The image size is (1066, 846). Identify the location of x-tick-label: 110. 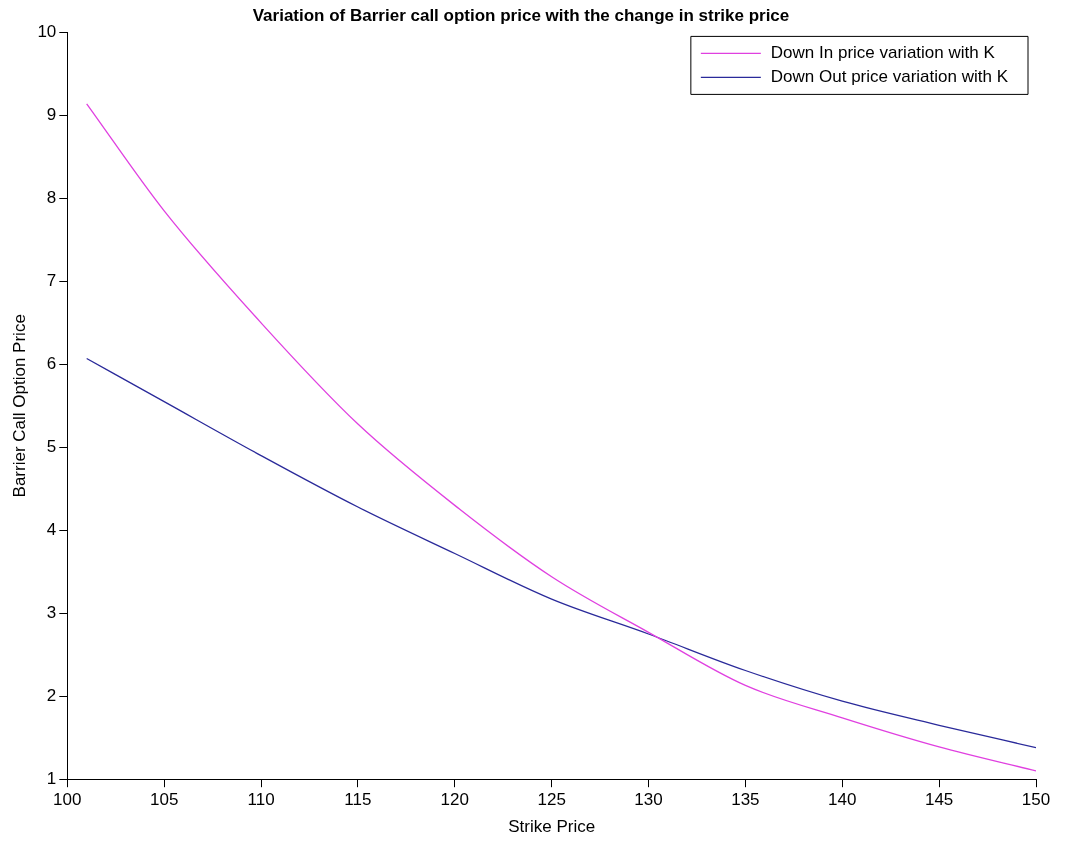
(261, 800).